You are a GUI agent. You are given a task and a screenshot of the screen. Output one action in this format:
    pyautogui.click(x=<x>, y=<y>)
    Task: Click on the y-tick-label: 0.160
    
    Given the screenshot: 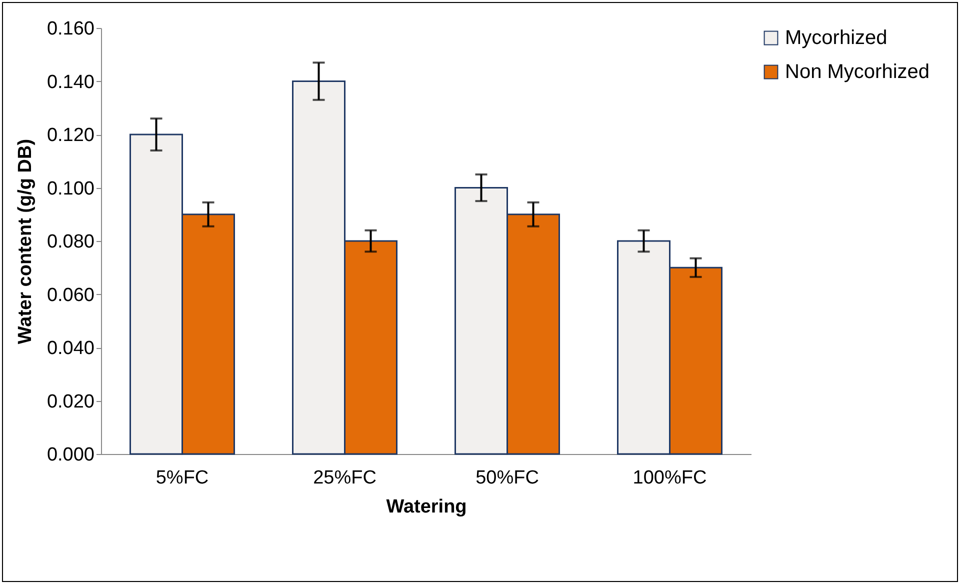 What is the action you would take?
    pyautogui.click(x=70, y=29)
    